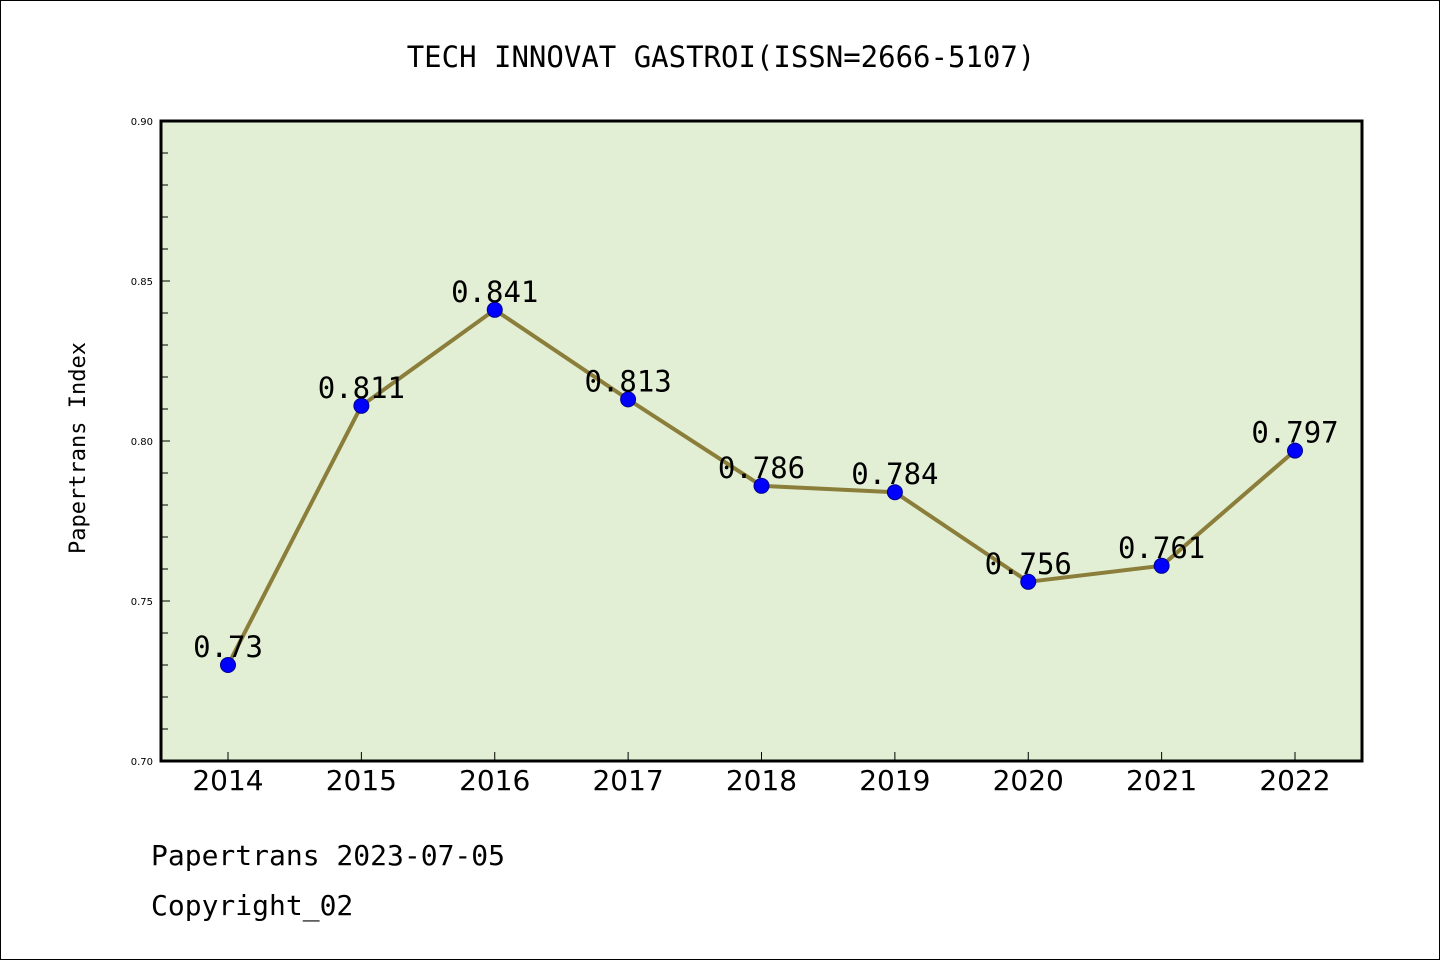  I want to click on chart-title: TECH INNOVAT GASTROI(ISSN=2666-5107), so click(721, 57).